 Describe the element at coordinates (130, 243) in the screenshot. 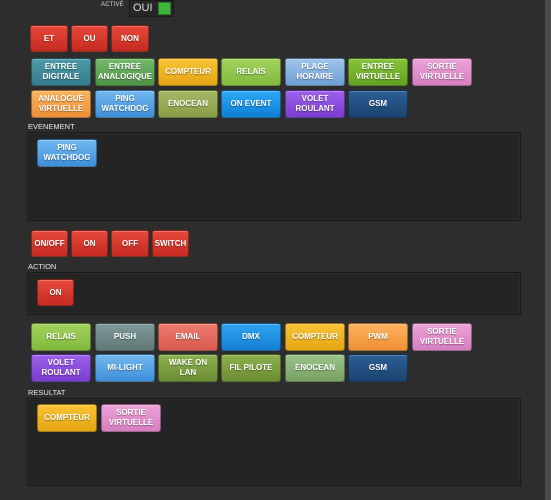

I see `action-off-button: OFF` at that location.